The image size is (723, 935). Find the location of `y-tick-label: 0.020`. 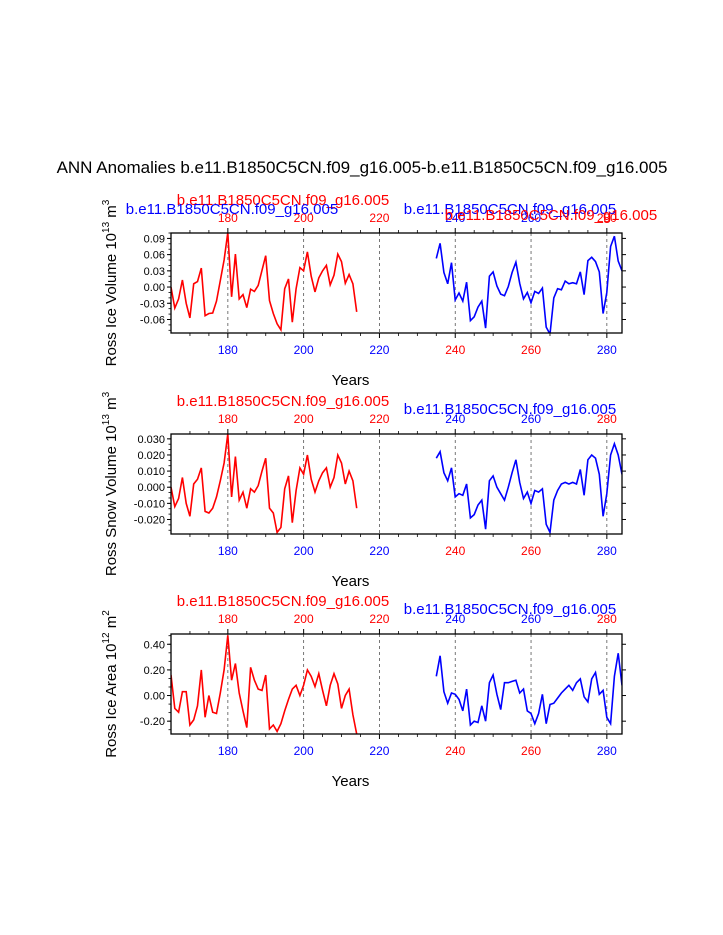

y-tick-label: 0.020 is located at coordinates (151, 456).